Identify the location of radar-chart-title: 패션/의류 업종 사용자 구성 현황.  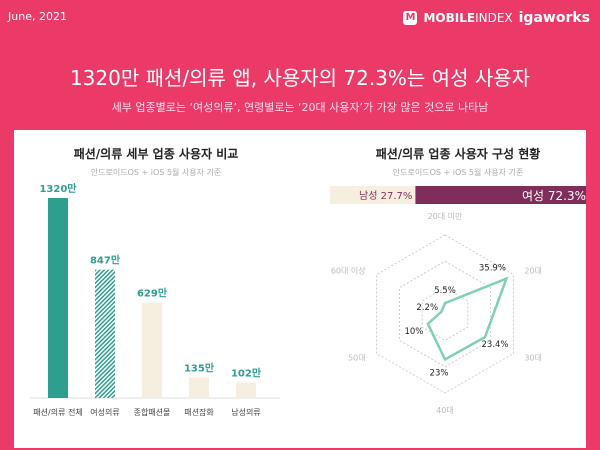
(458, 153).